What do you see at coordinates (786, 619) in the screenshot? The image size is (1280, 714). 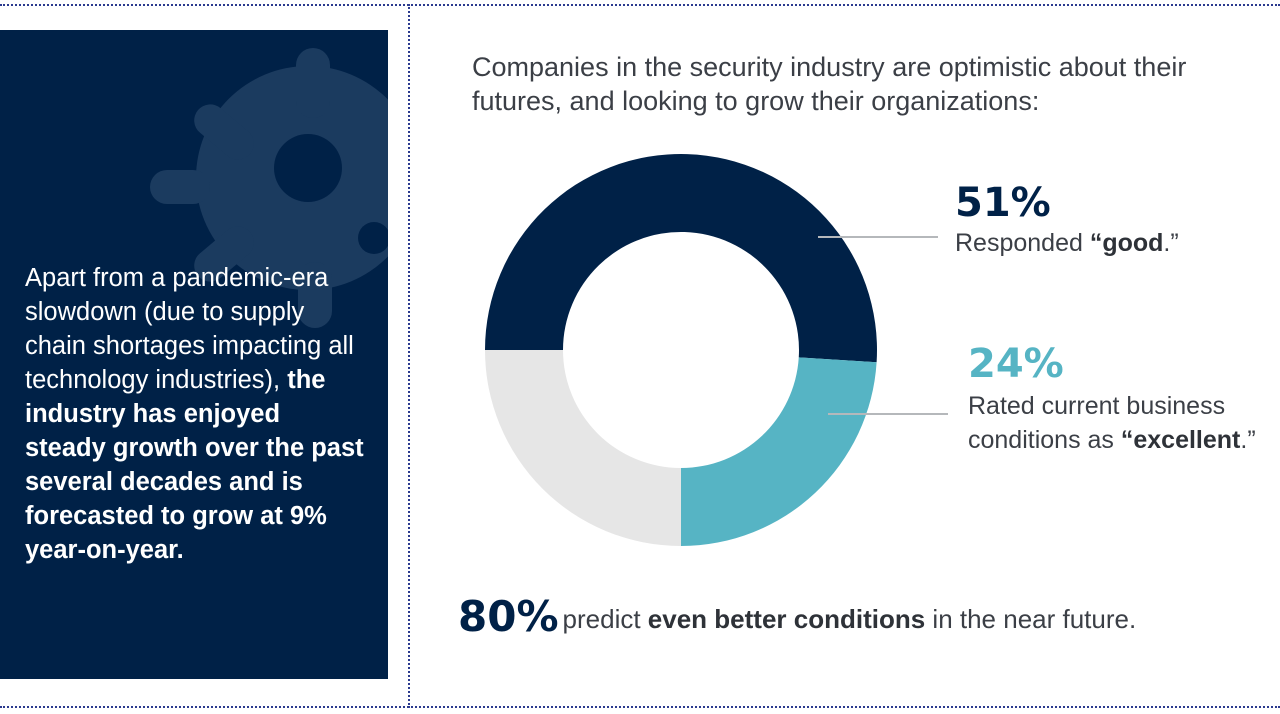 I see `future-bold: even better conditions` at bounding box center [786, 619].